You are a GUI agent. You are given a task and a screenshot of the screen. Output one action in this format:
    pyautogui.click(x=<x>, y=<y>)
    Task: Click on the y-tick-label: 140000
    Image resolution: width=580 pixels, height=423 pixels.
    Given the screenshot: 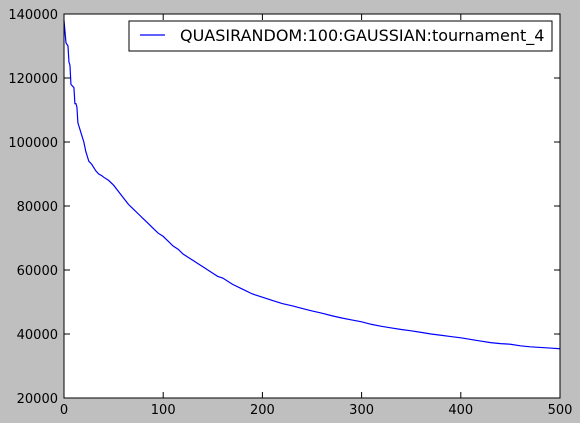 What is the action you would take?
    pyautogui.click(x=33, y=15)
    